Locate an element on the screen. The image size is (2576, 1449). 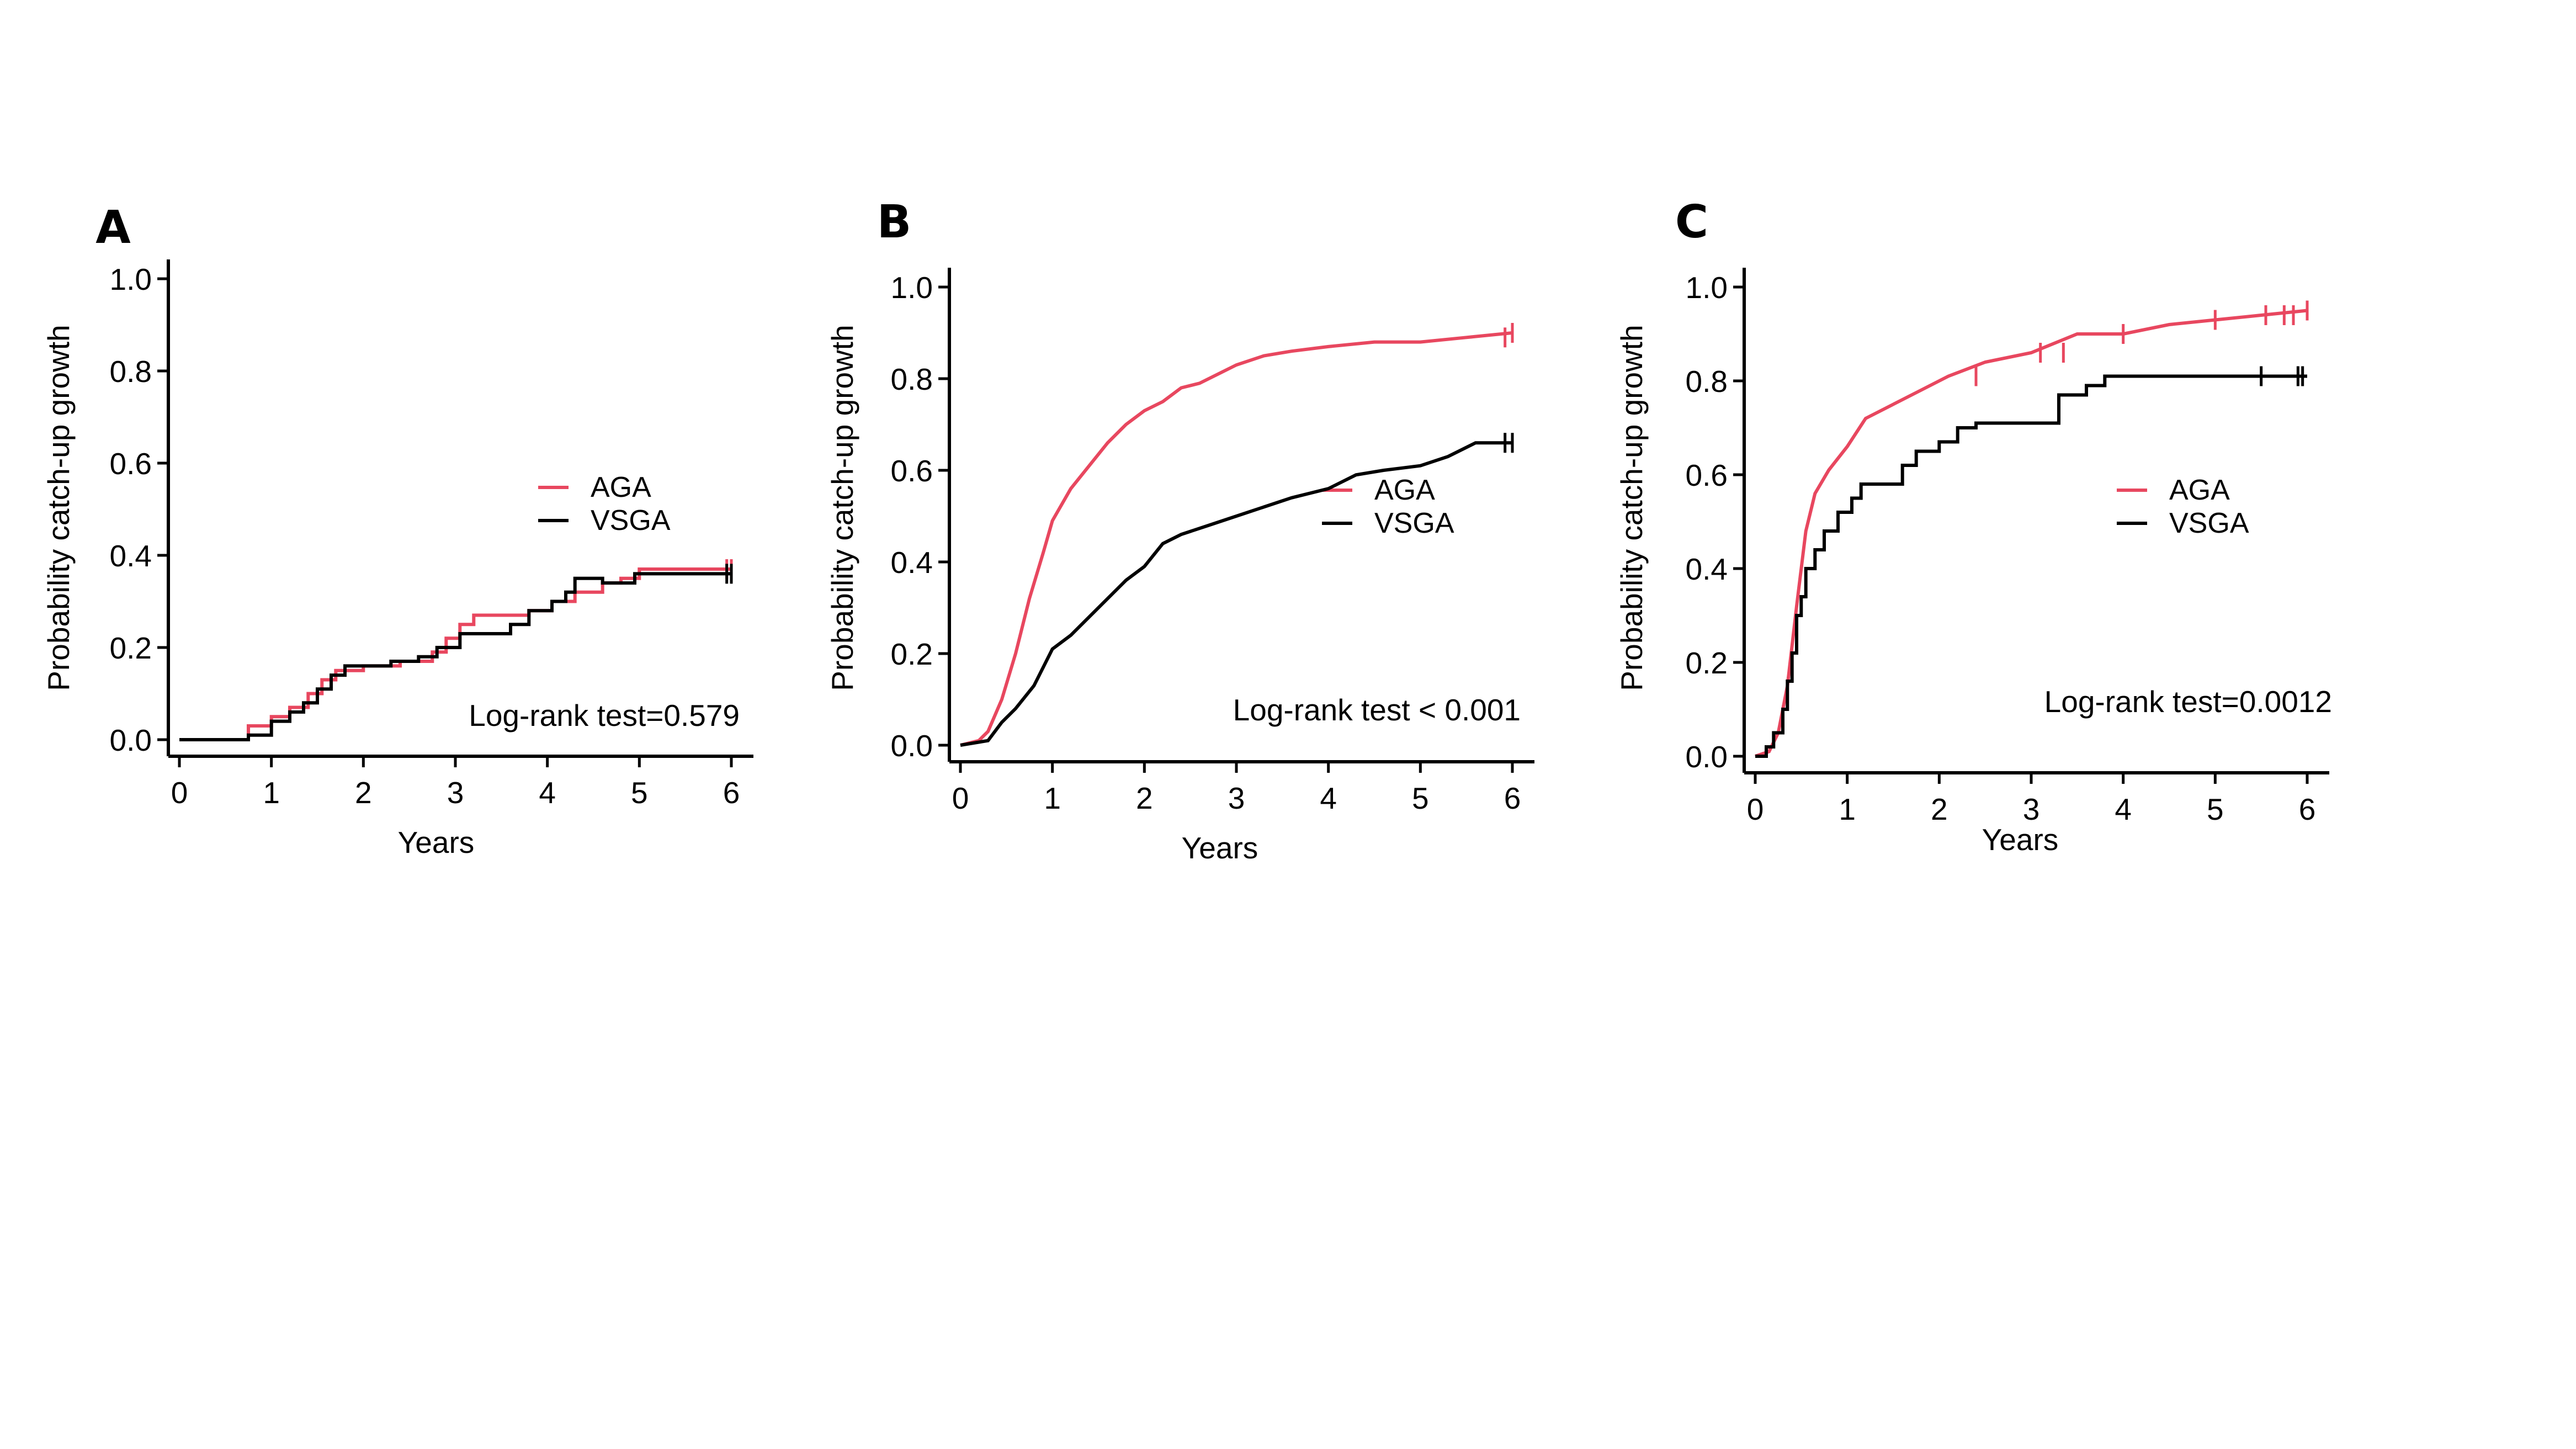
log-rank-annotation: Log-rank test=0.579 is located at coordinates (604, 715).